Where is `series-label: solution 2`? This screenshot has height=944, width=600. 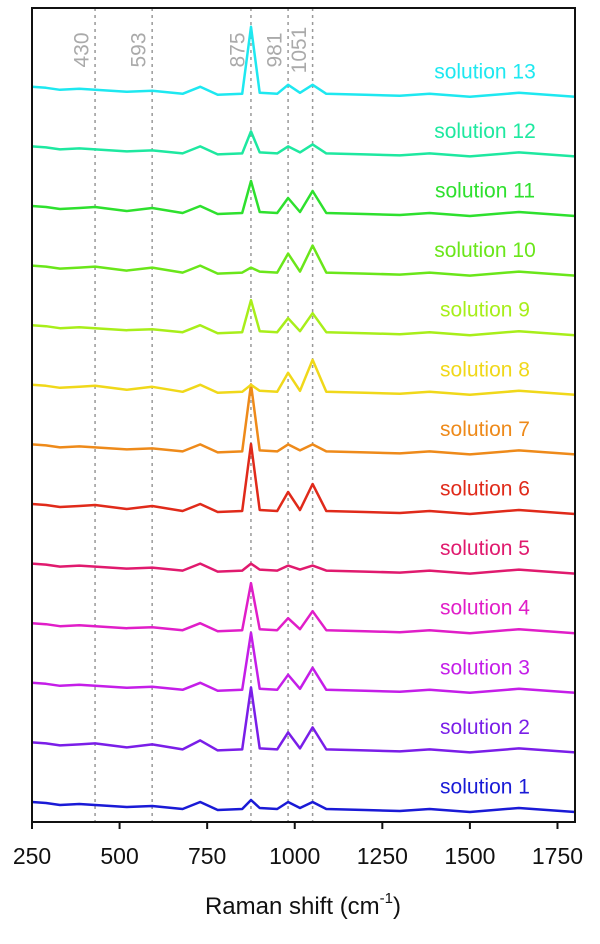 series-label: solution 2 is located at coordinates (485, 727).